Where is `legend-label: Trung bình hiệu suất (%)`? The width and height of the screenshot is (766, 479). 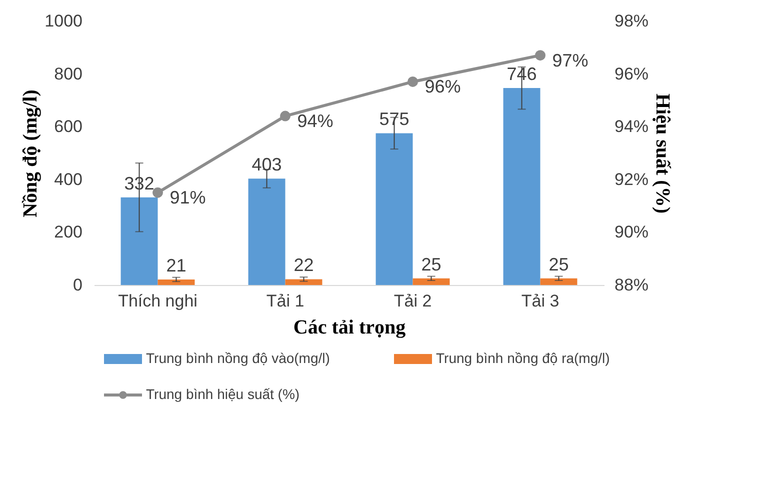 legend-label: Trung bình hiệu suất (%) is located at coordinates (223, 394).